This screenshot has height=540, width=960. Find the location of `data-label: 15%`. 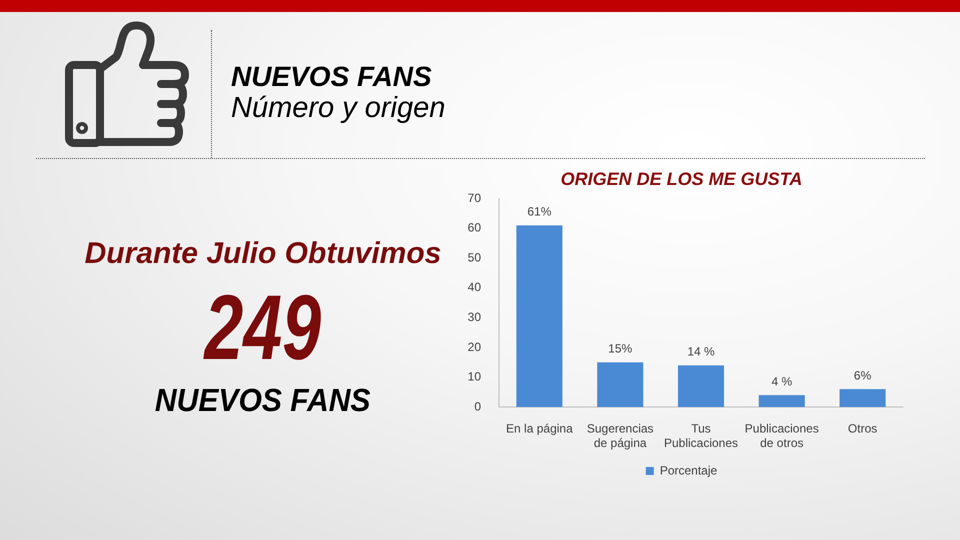

data-label: 15% is located at coordinates (620, 349).